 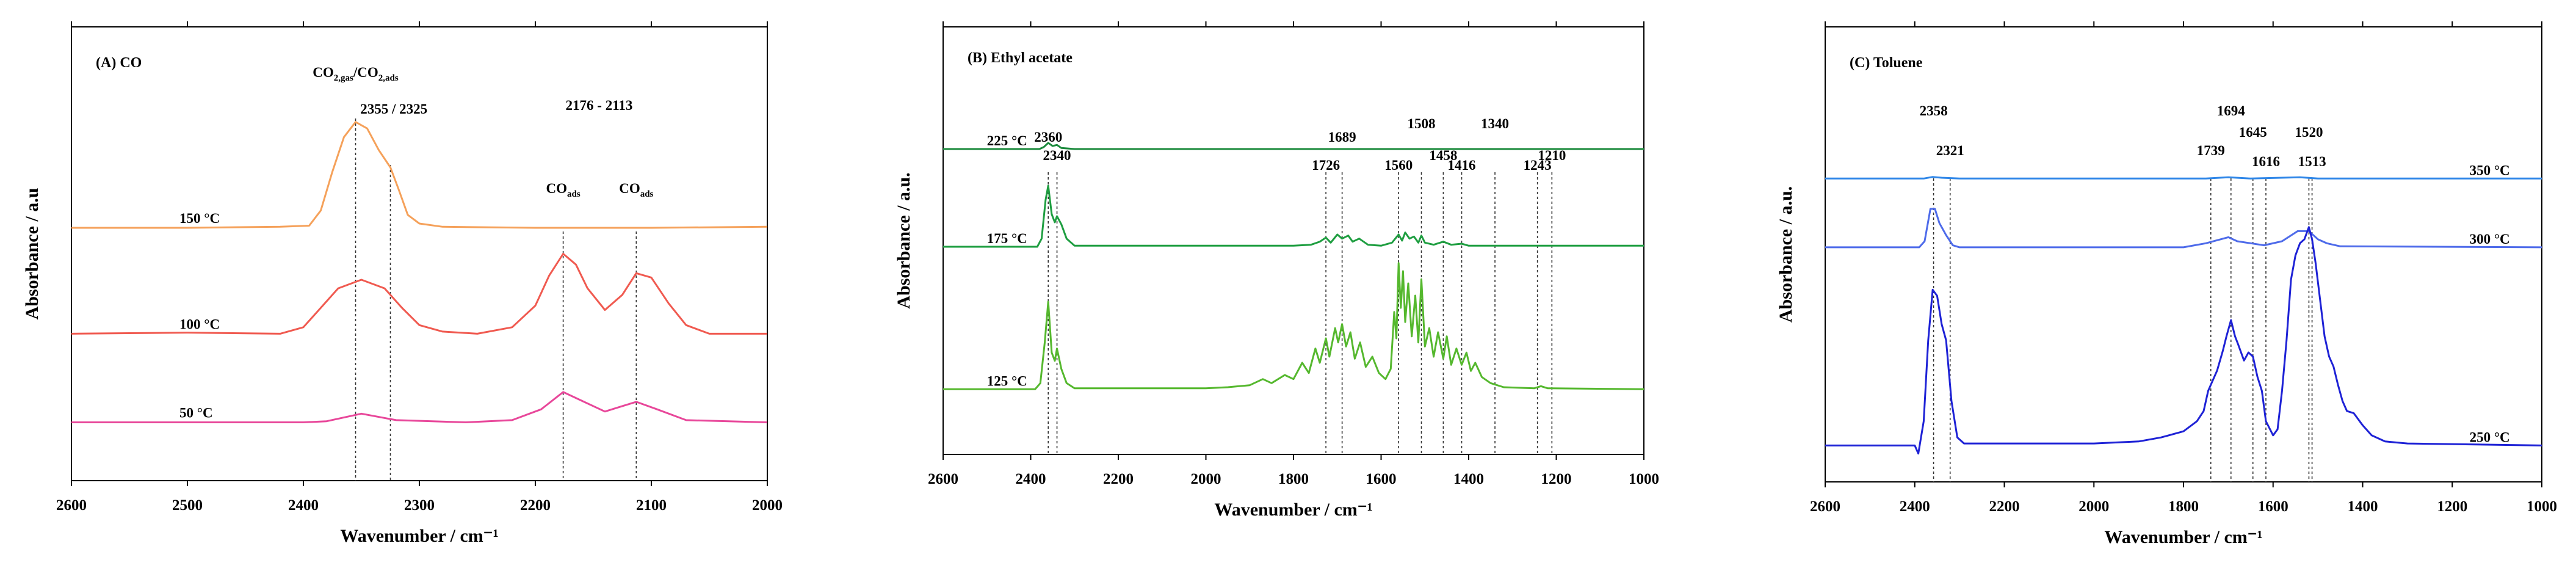 What do you see at coordinates (1007, 380) in the screenshot?
I see `panel-b-series-label-125-c: 125 °C` at bounding box center [1007, 380].